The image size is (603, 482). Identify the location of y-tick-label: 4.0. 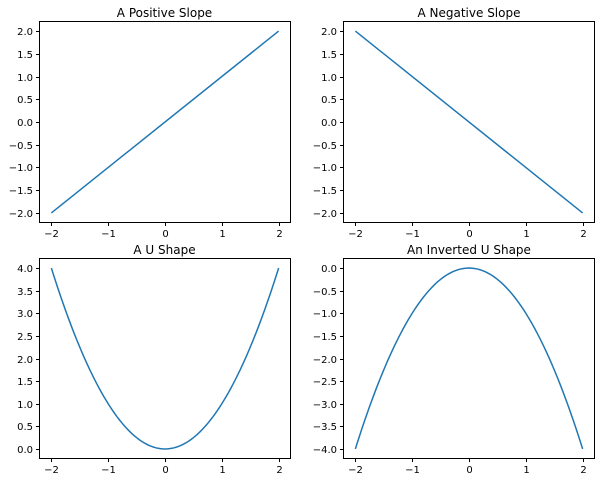
(25, 269).